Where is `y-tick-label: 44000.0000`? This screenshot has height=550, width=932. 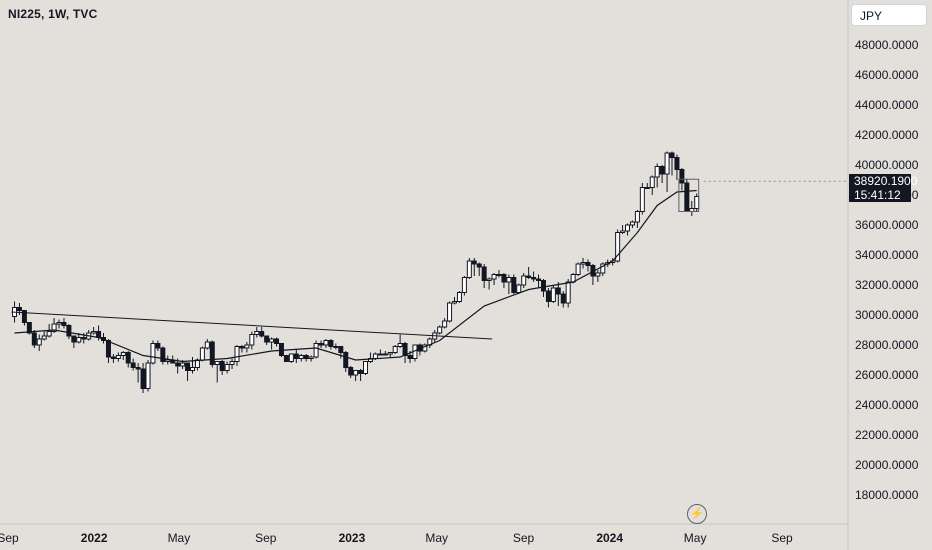
y-tick-label: 44000.0000 is located at coordinates (887, 105).